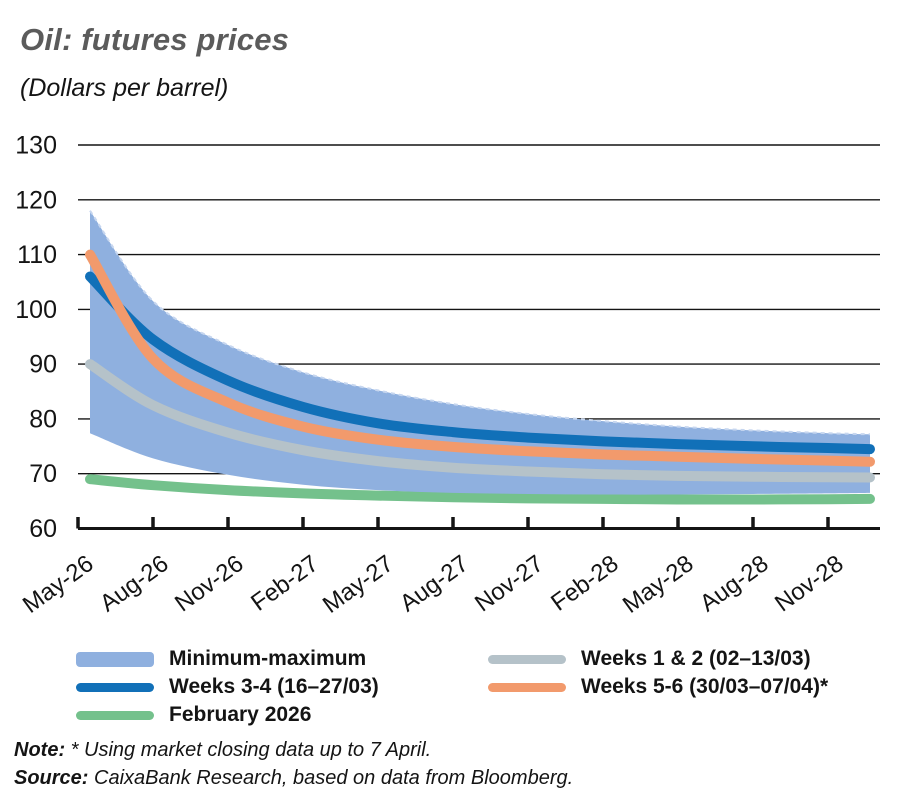 This screenshot has width=900, height=807. I want to click on x-tick-label-Aug-26: Aug-26, so click(134, 583).